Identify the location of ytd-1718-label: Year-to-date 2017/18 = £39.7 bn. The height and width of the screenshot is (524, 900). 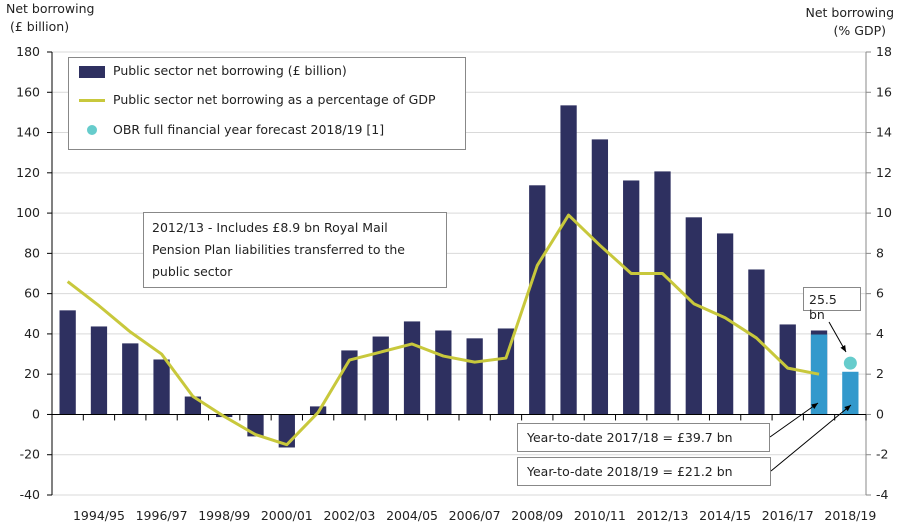
(643, 437).